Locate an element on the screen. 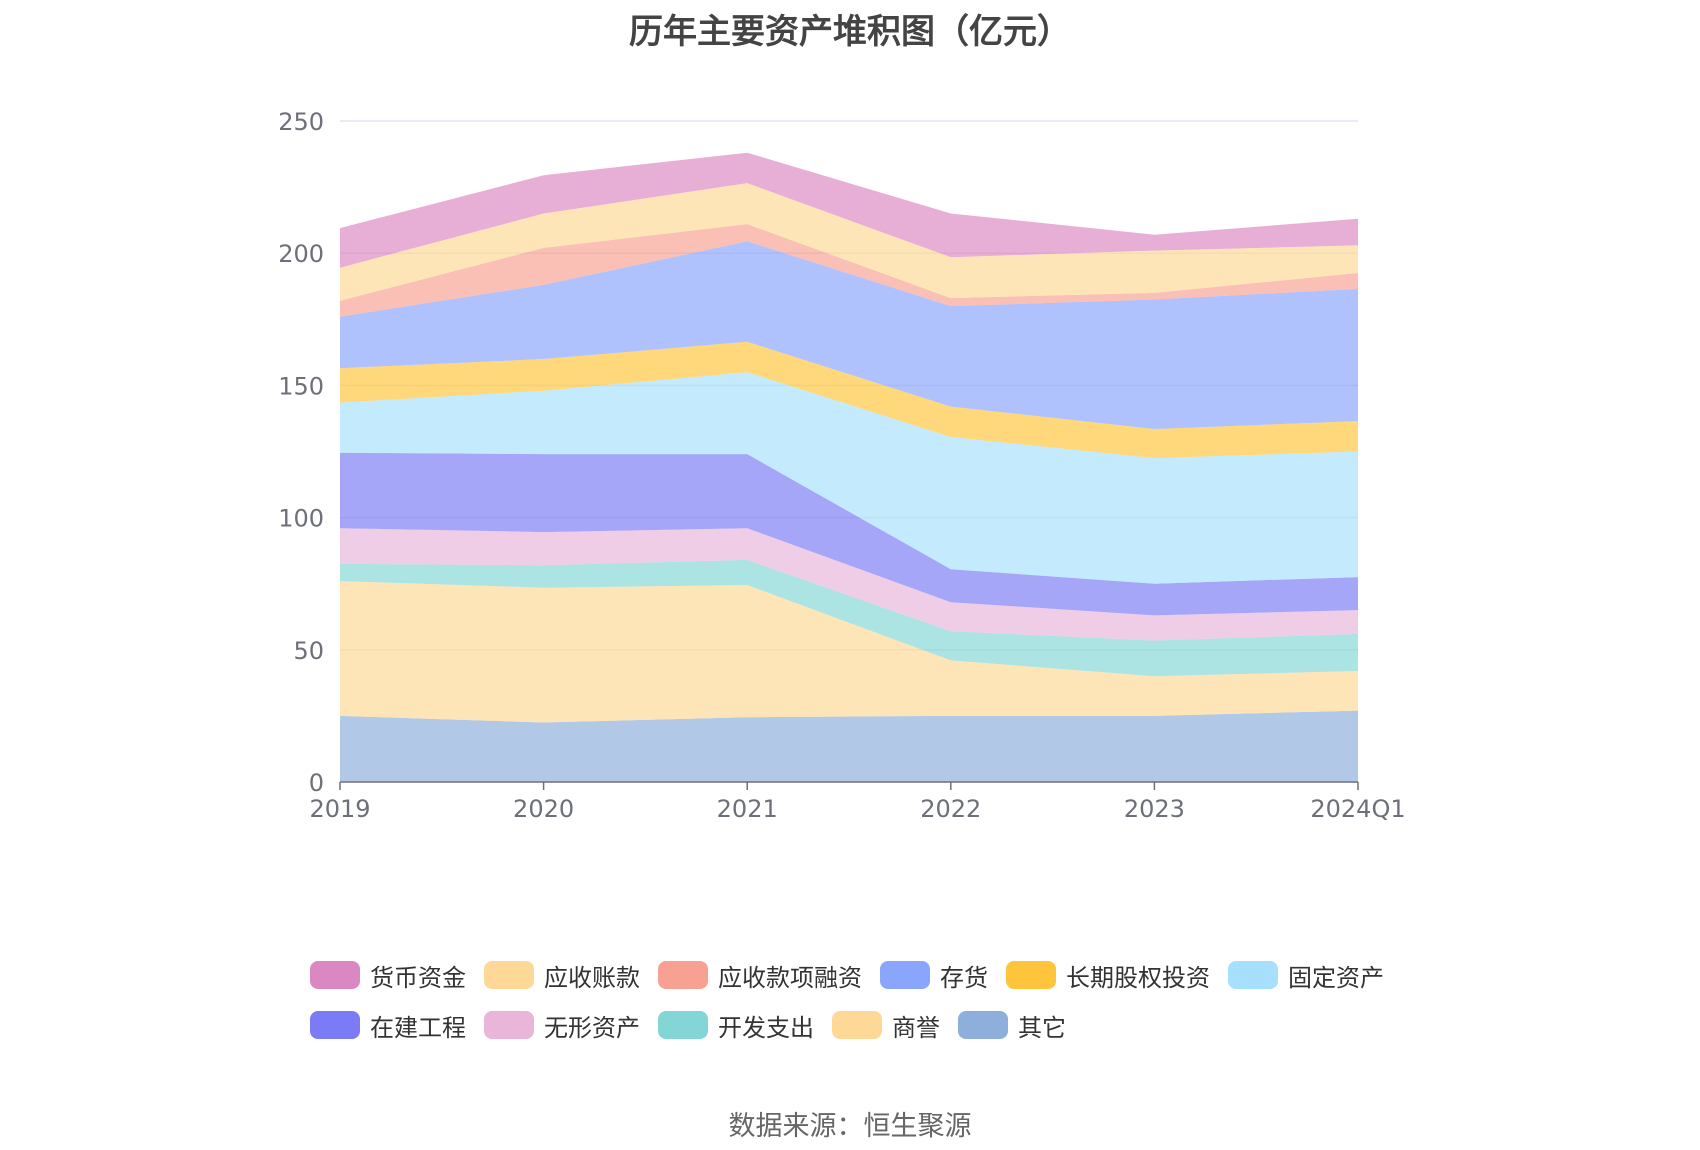 The width and height of the screenshot is (1700, 1150). y-tick-label: 150 is located at coordinates (301, 386).